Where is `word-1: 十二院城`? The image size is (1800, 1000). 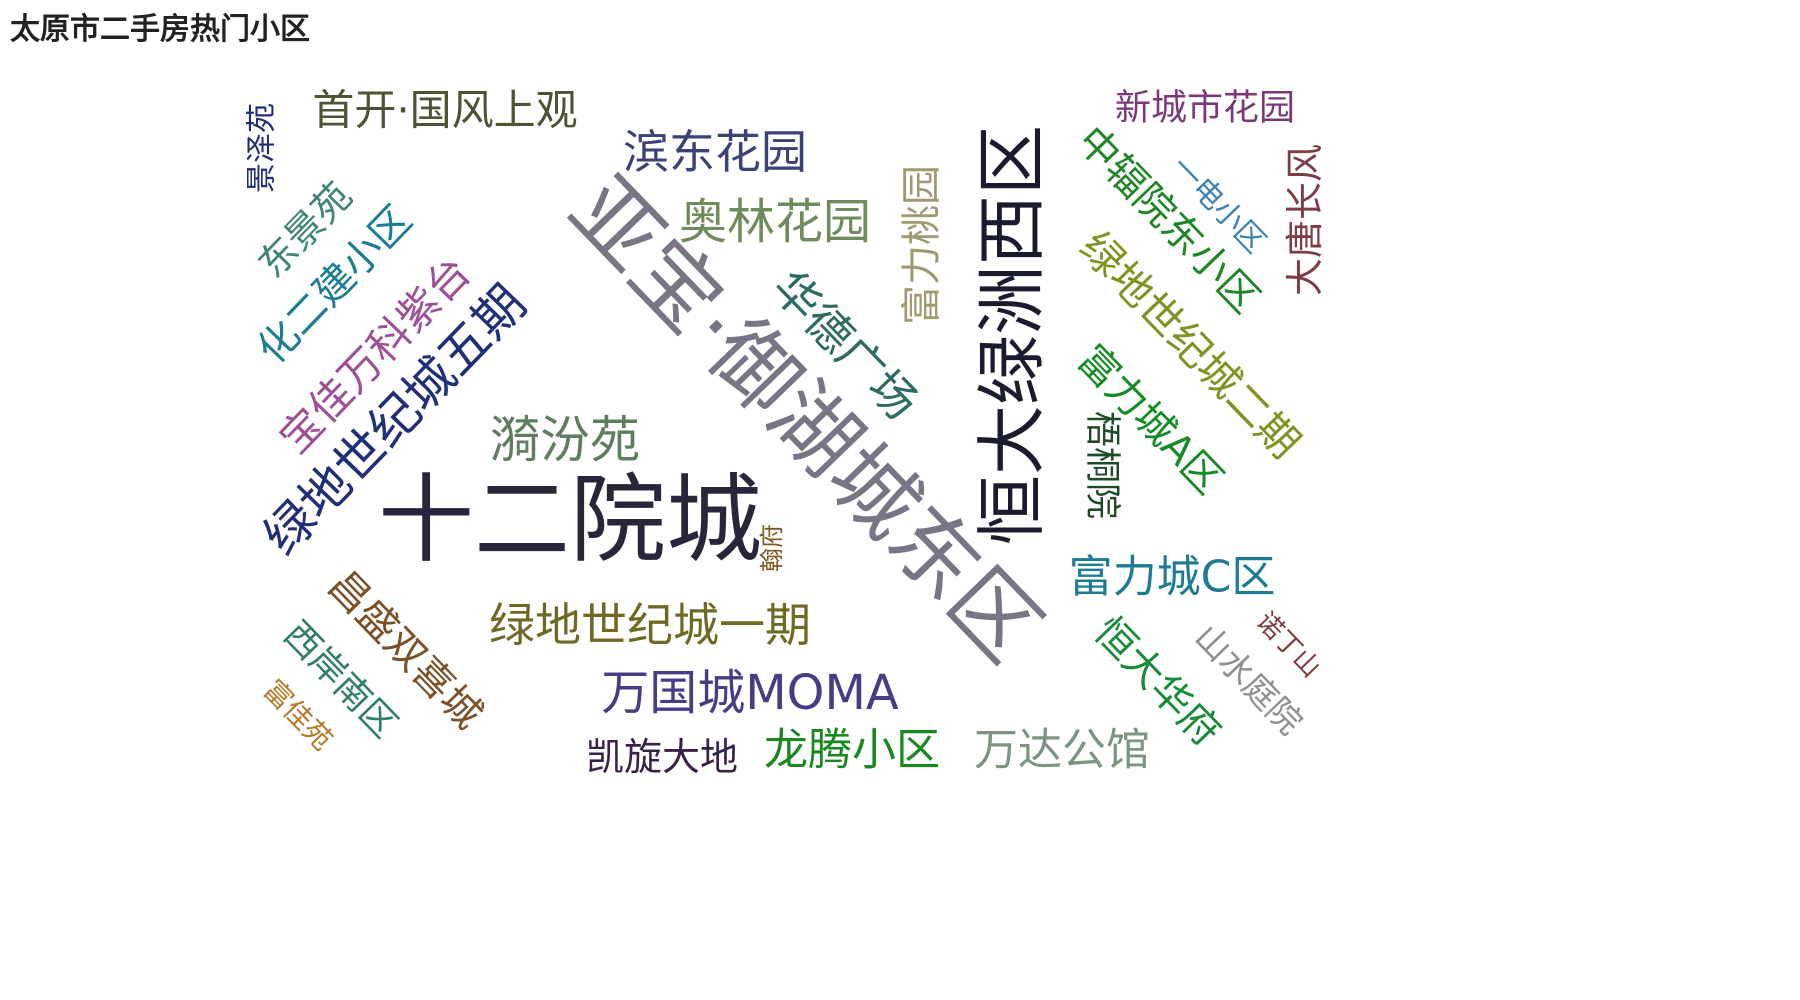 word-1: 十二院城 is located at coordinates (570, 520).